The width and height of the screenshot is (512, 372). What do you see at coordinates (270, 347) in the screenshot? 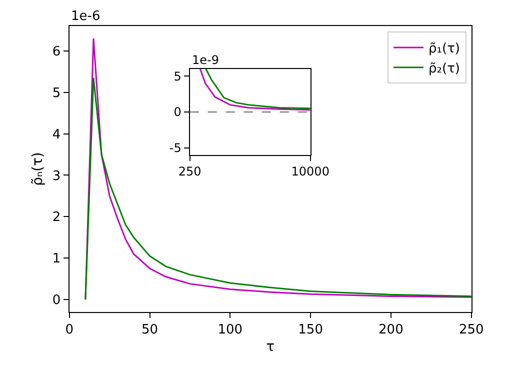
I see `x-axis-title: τ` at bounding box center [270, 347].